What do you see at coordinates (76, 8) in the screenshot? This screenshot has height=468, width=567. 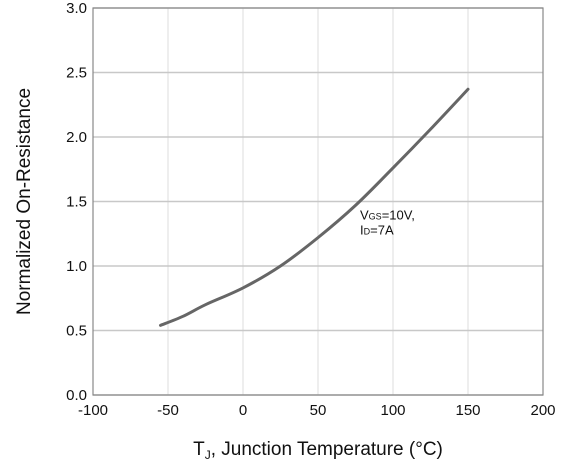 I see `y-tick-label: 3.0` at bounding box center [76, 8].